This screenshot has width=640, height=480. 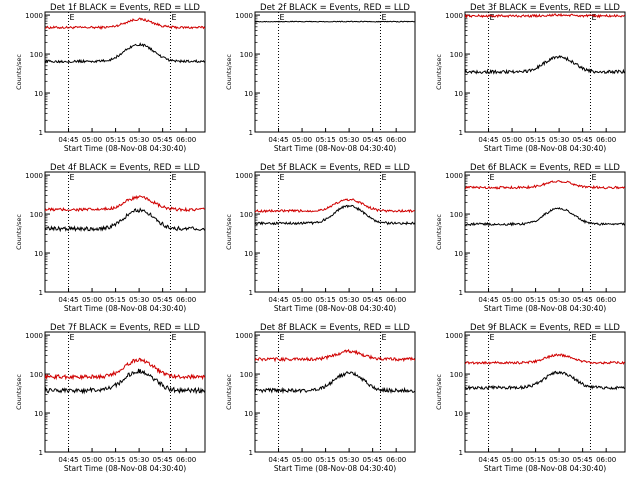 What do you see at coordinates (125, 328) in the screenshot?
I see `panel-title: Det 7f BLACK = Events, RED = LLD` at bounding box center [125, 328].